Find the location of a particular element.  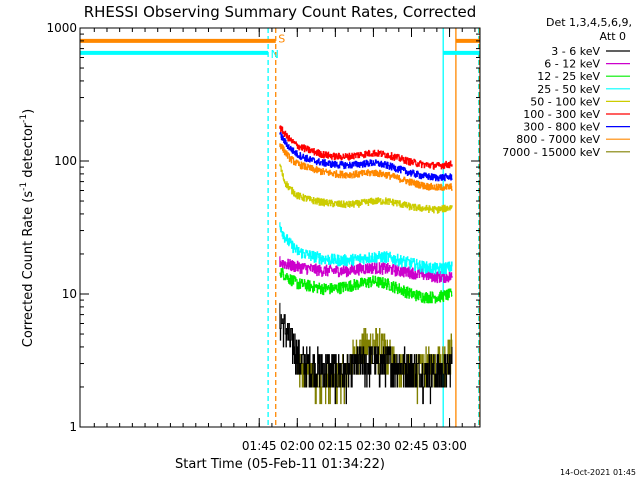

legend-label: 50 - 100 keV is located at coordinates (565, 101).